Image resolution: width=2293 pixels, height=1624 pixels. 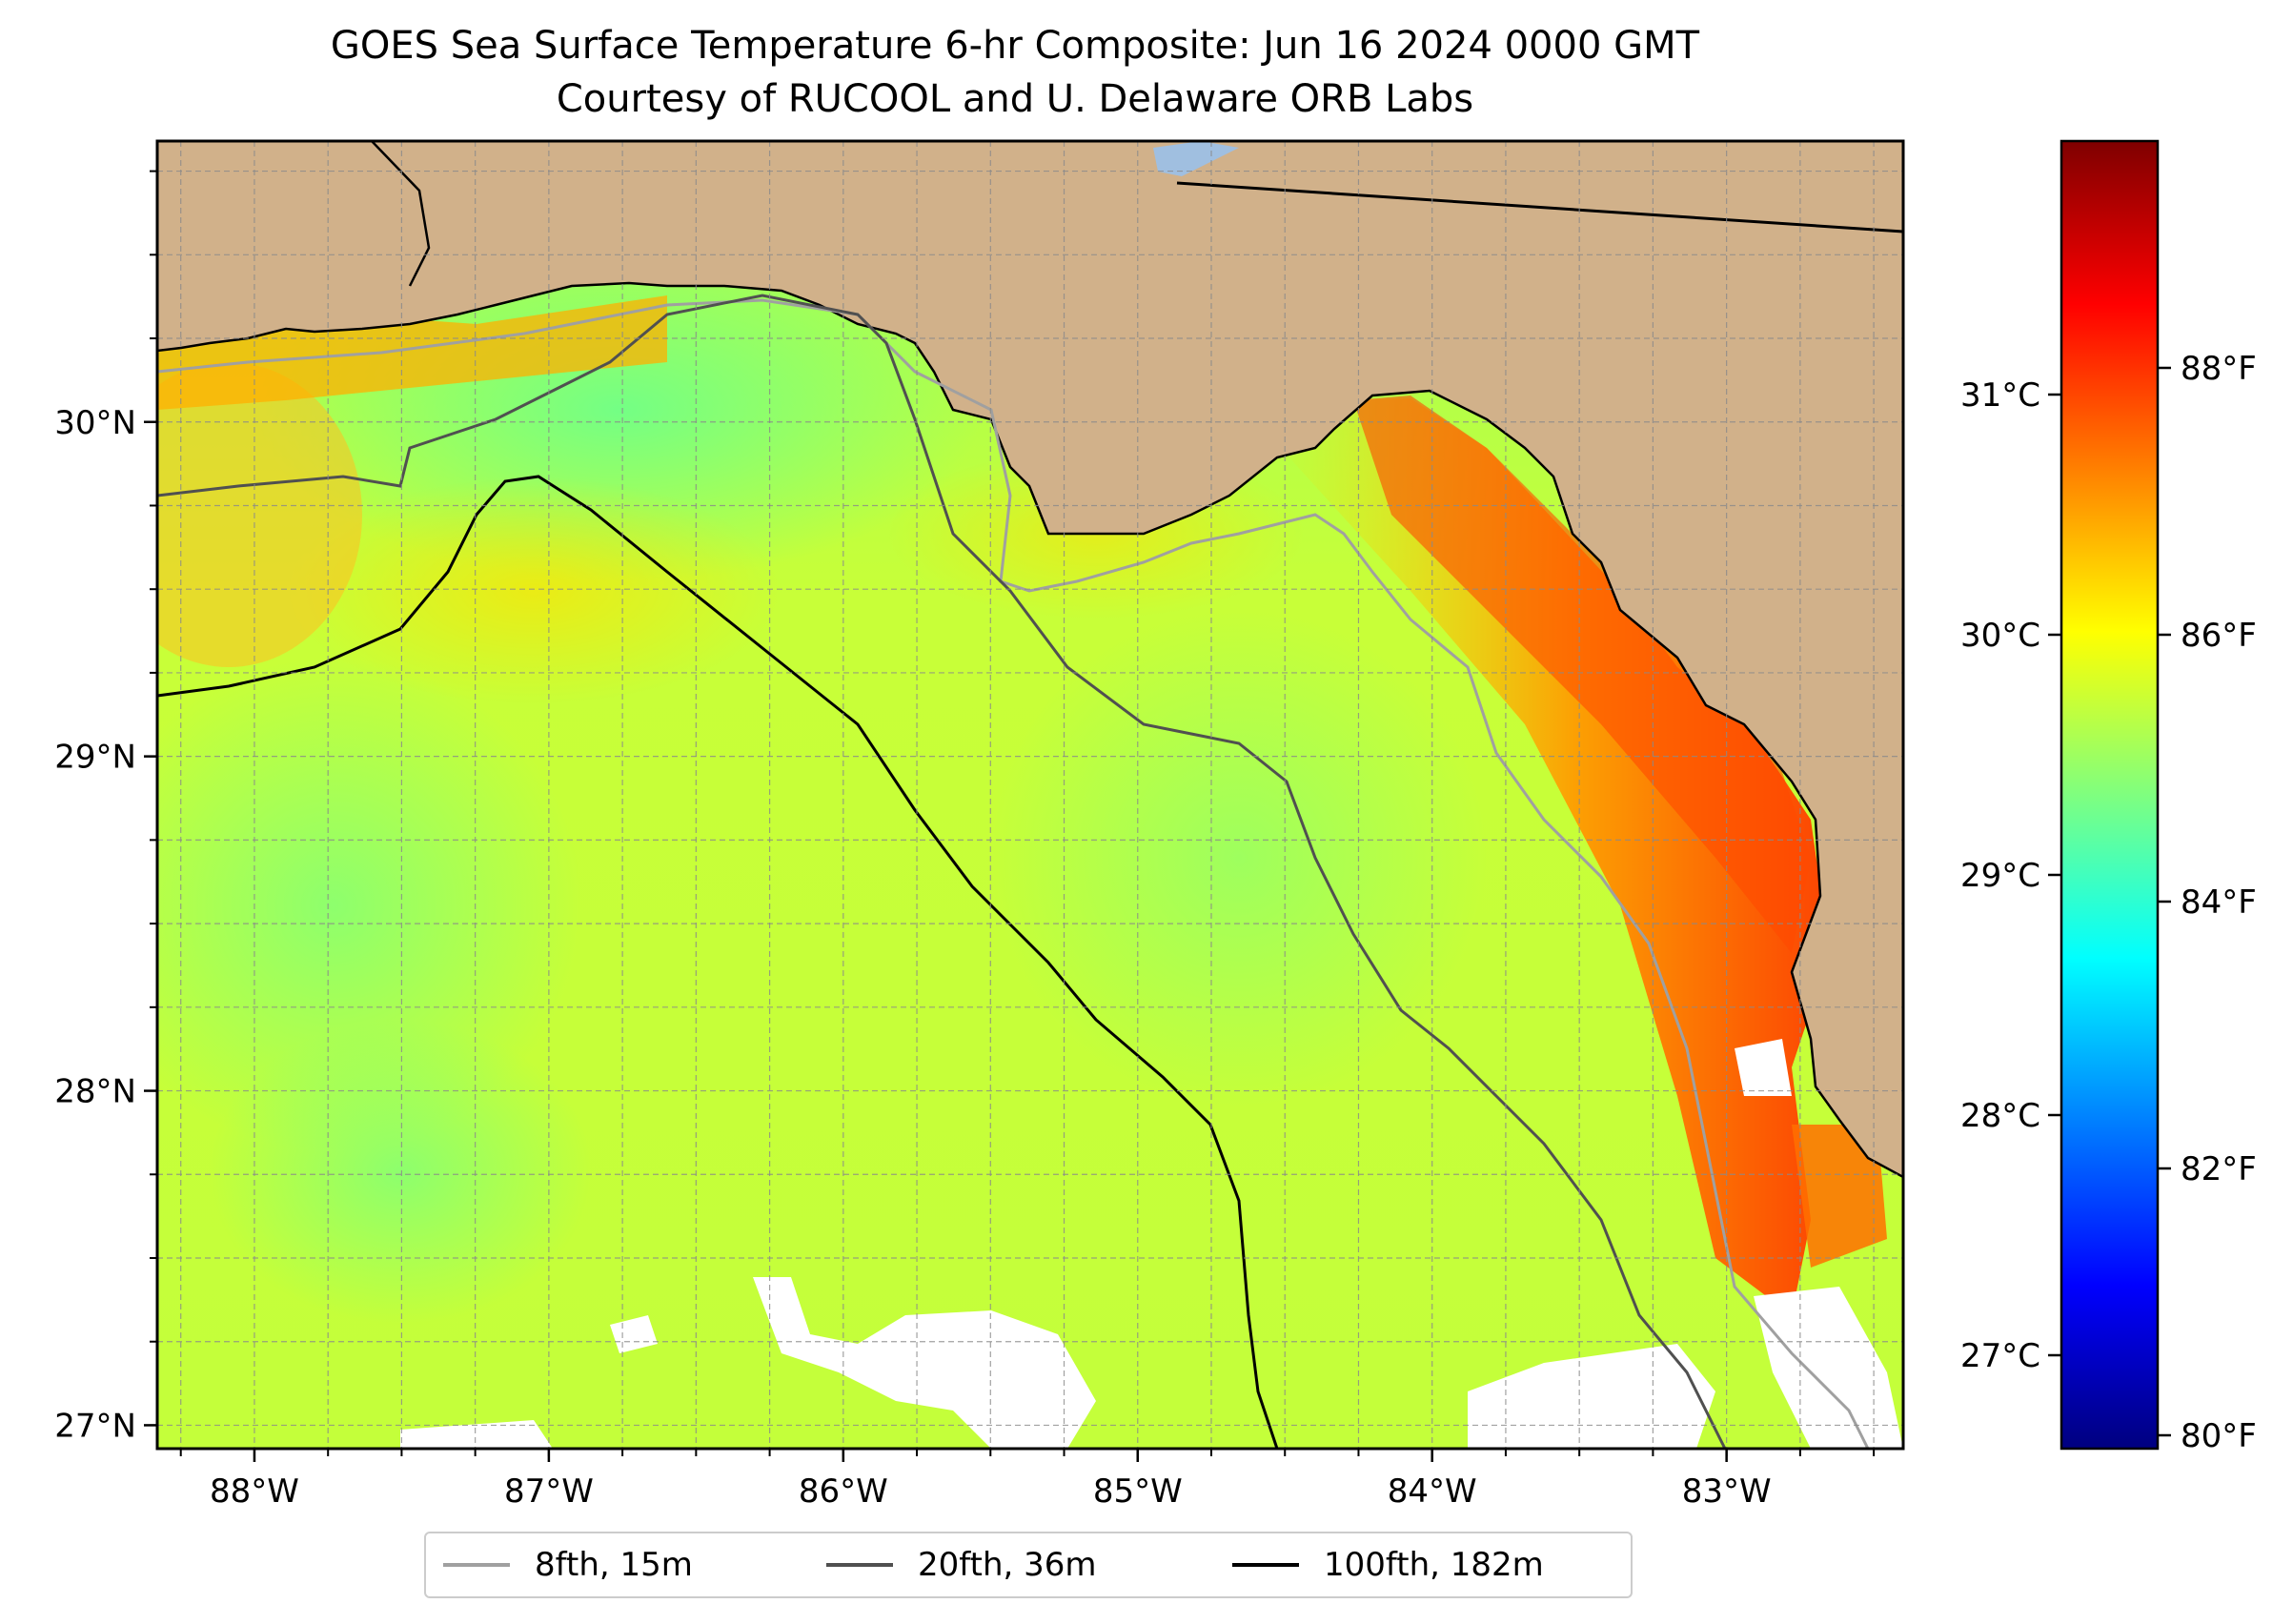 What do you see at coordinates (860, 1565) in the screenshot?
I see `legend-swatch-36m` at bounding box center [860, 1565].